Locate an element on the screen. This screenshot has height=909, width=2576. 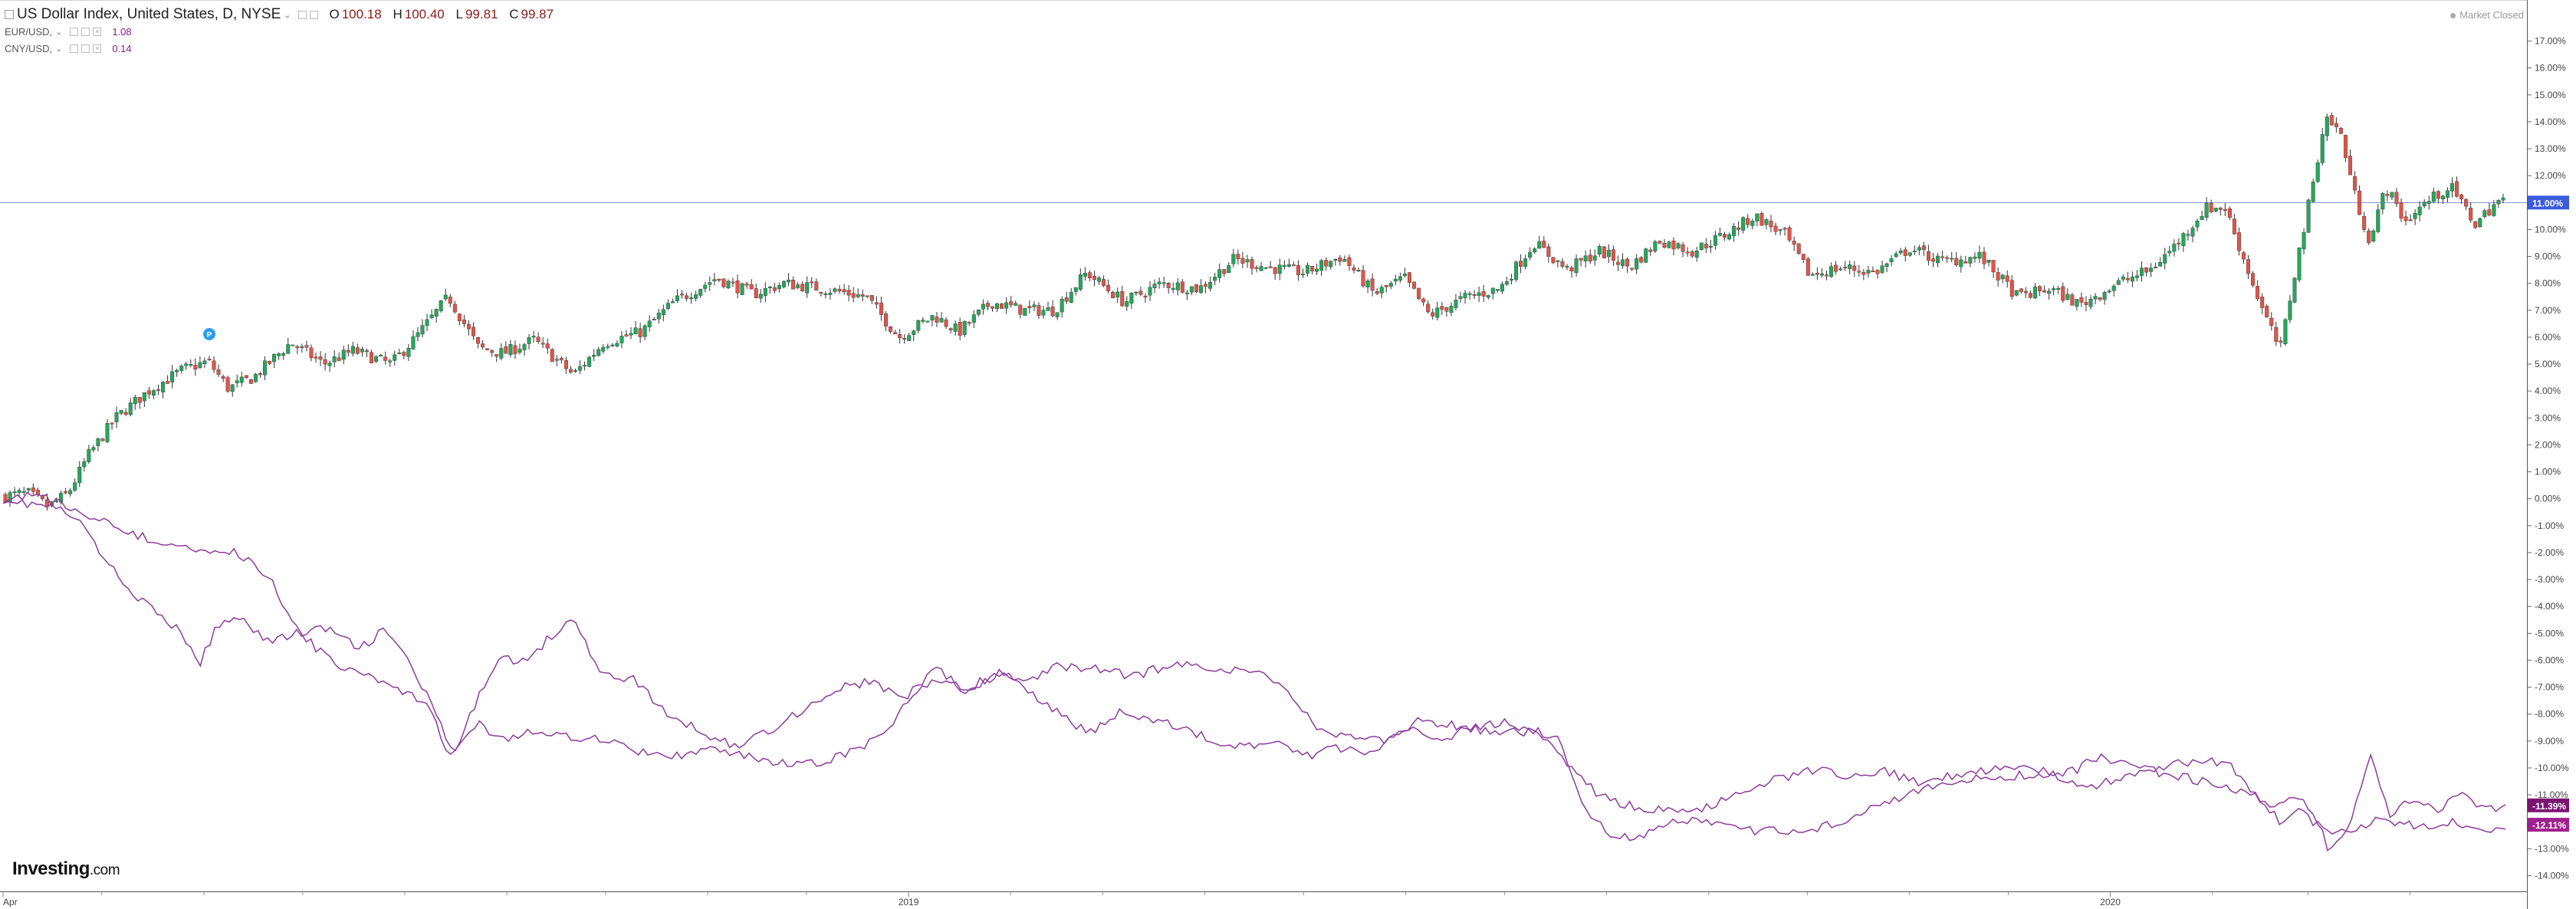
status-dot-icon is located at coordinates (2453, 15).